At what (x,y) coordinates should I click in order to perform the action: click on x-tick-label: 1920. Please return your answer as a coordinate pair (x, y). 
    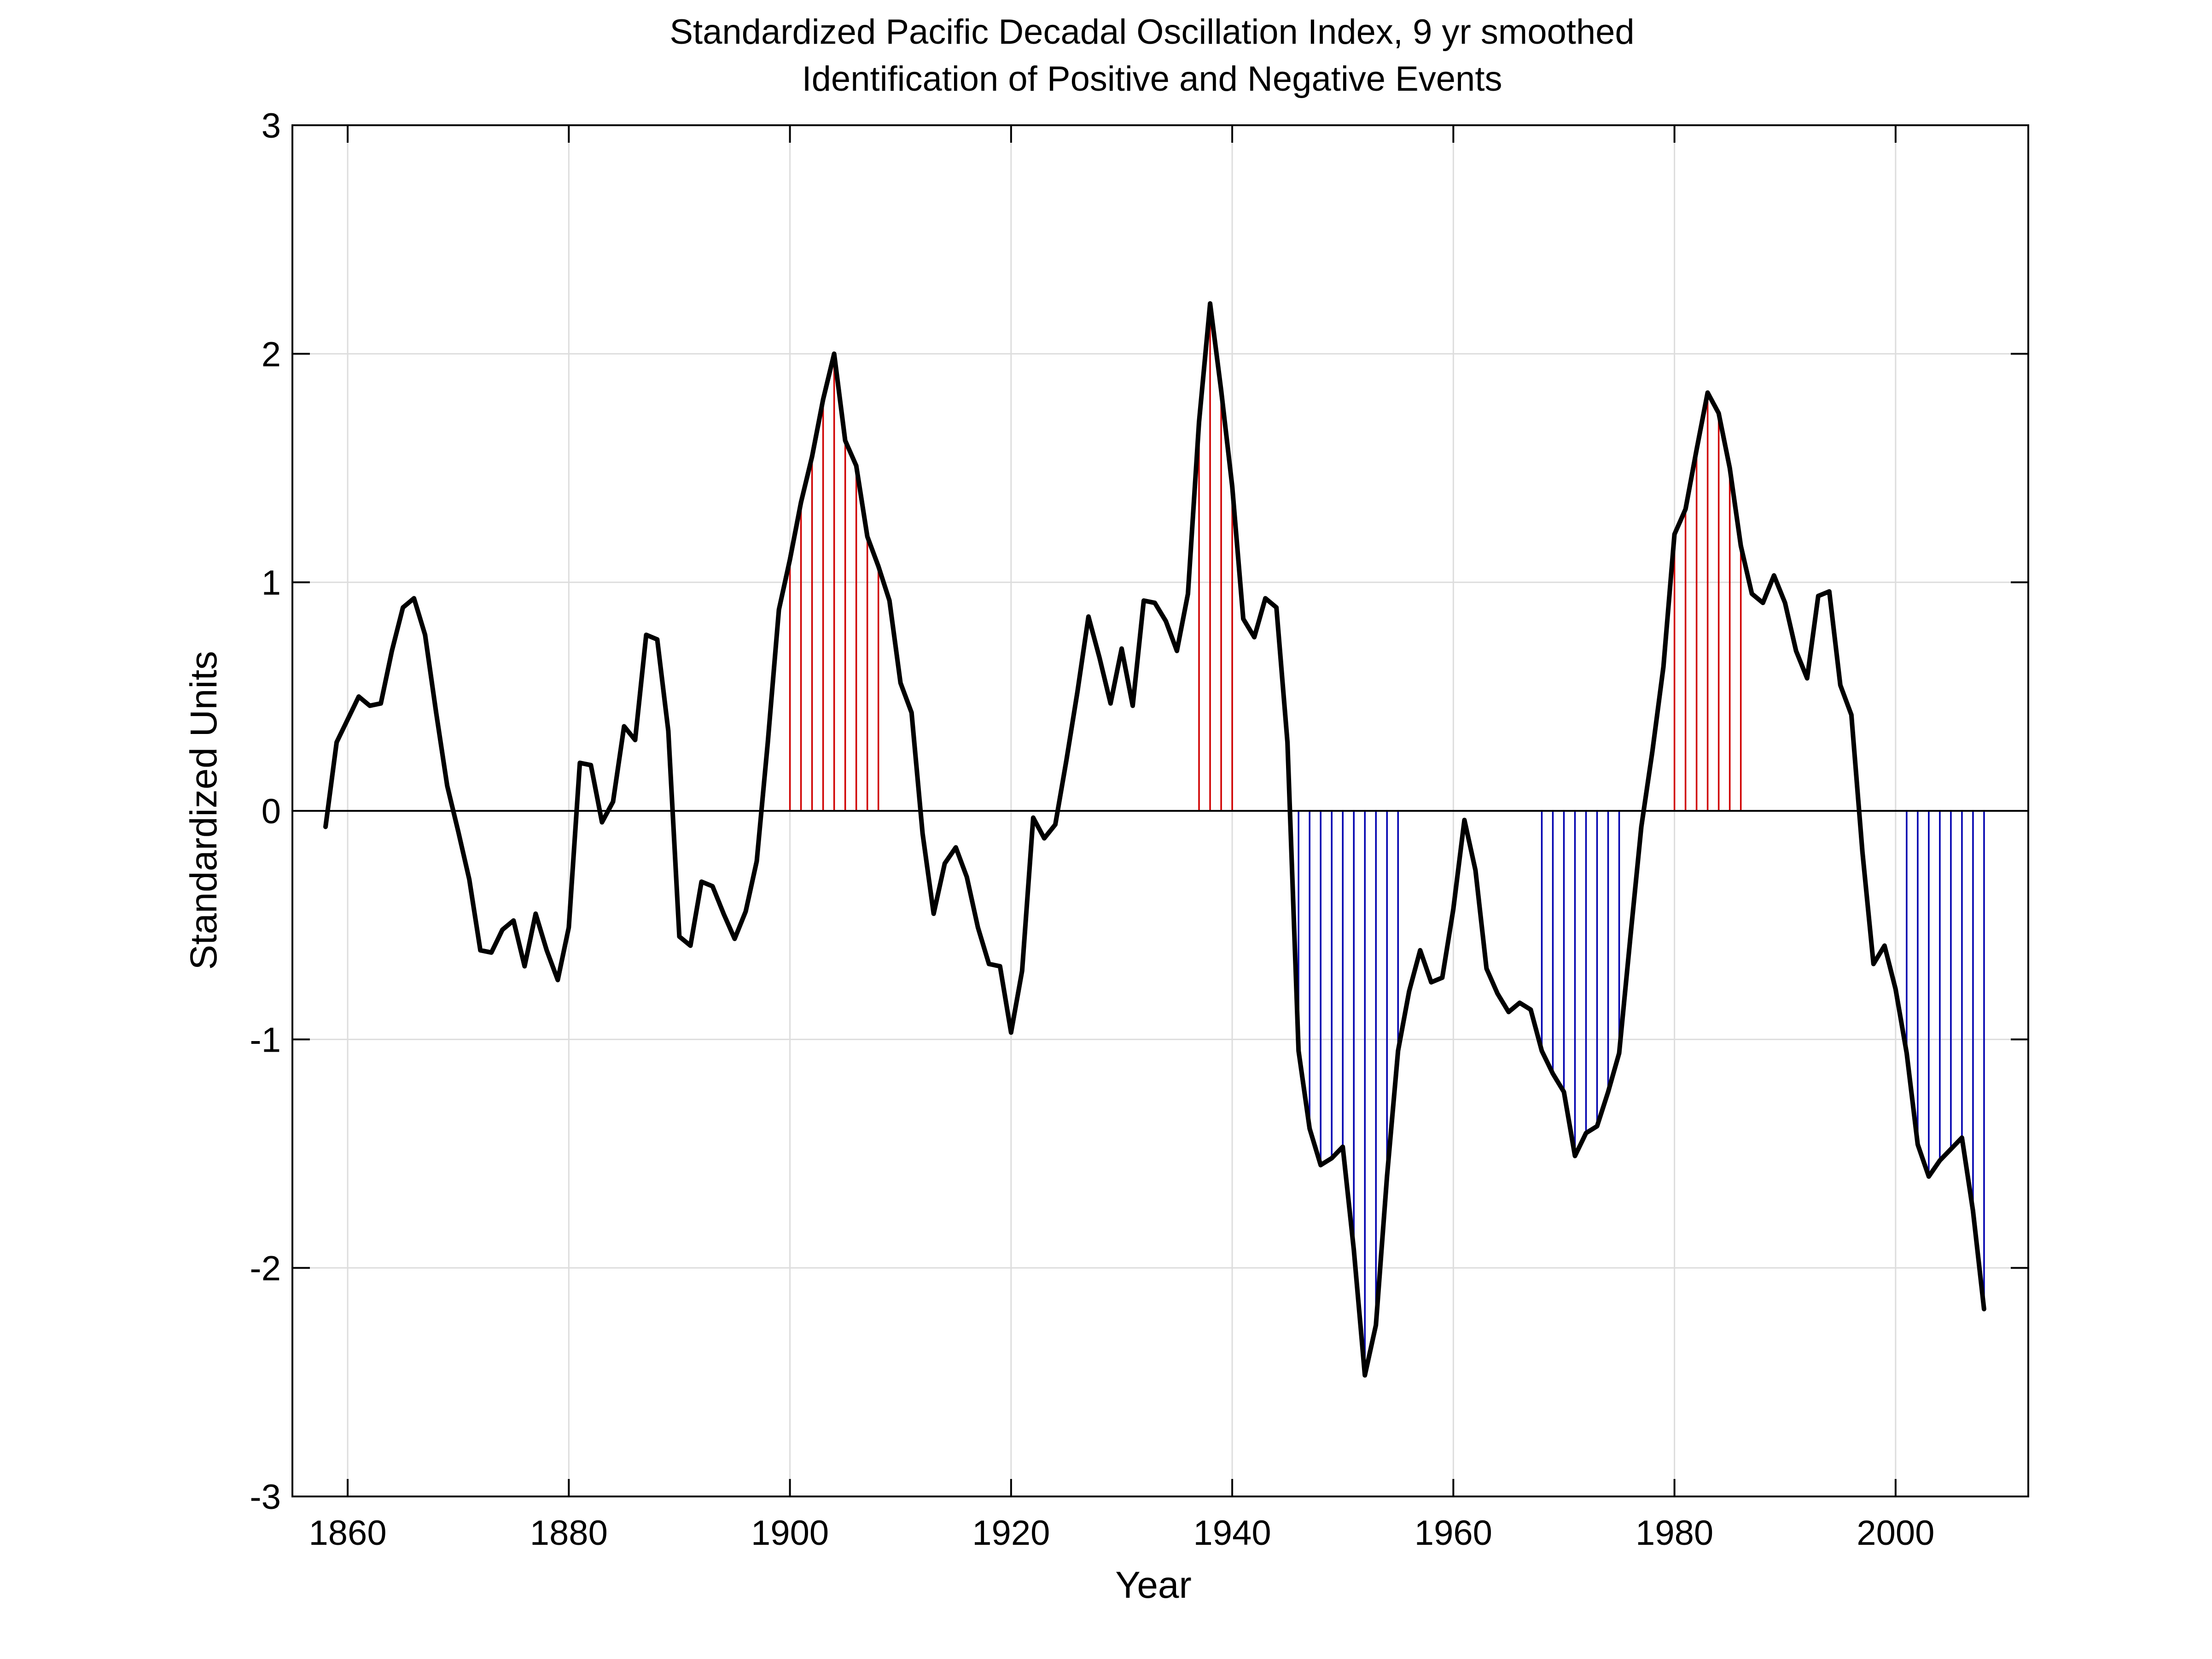
    Looking at the image, I should click on (1011, 1533).